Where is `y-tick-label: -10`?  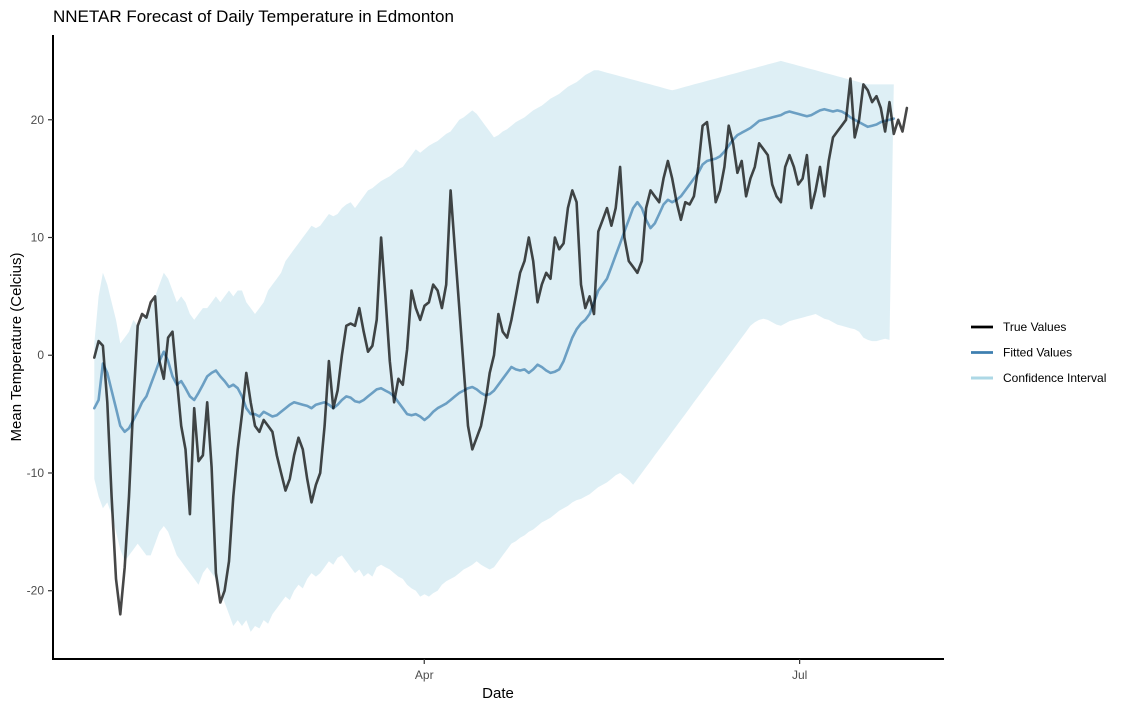 y-tick-label: -10 is located at coordinates (36, 473).